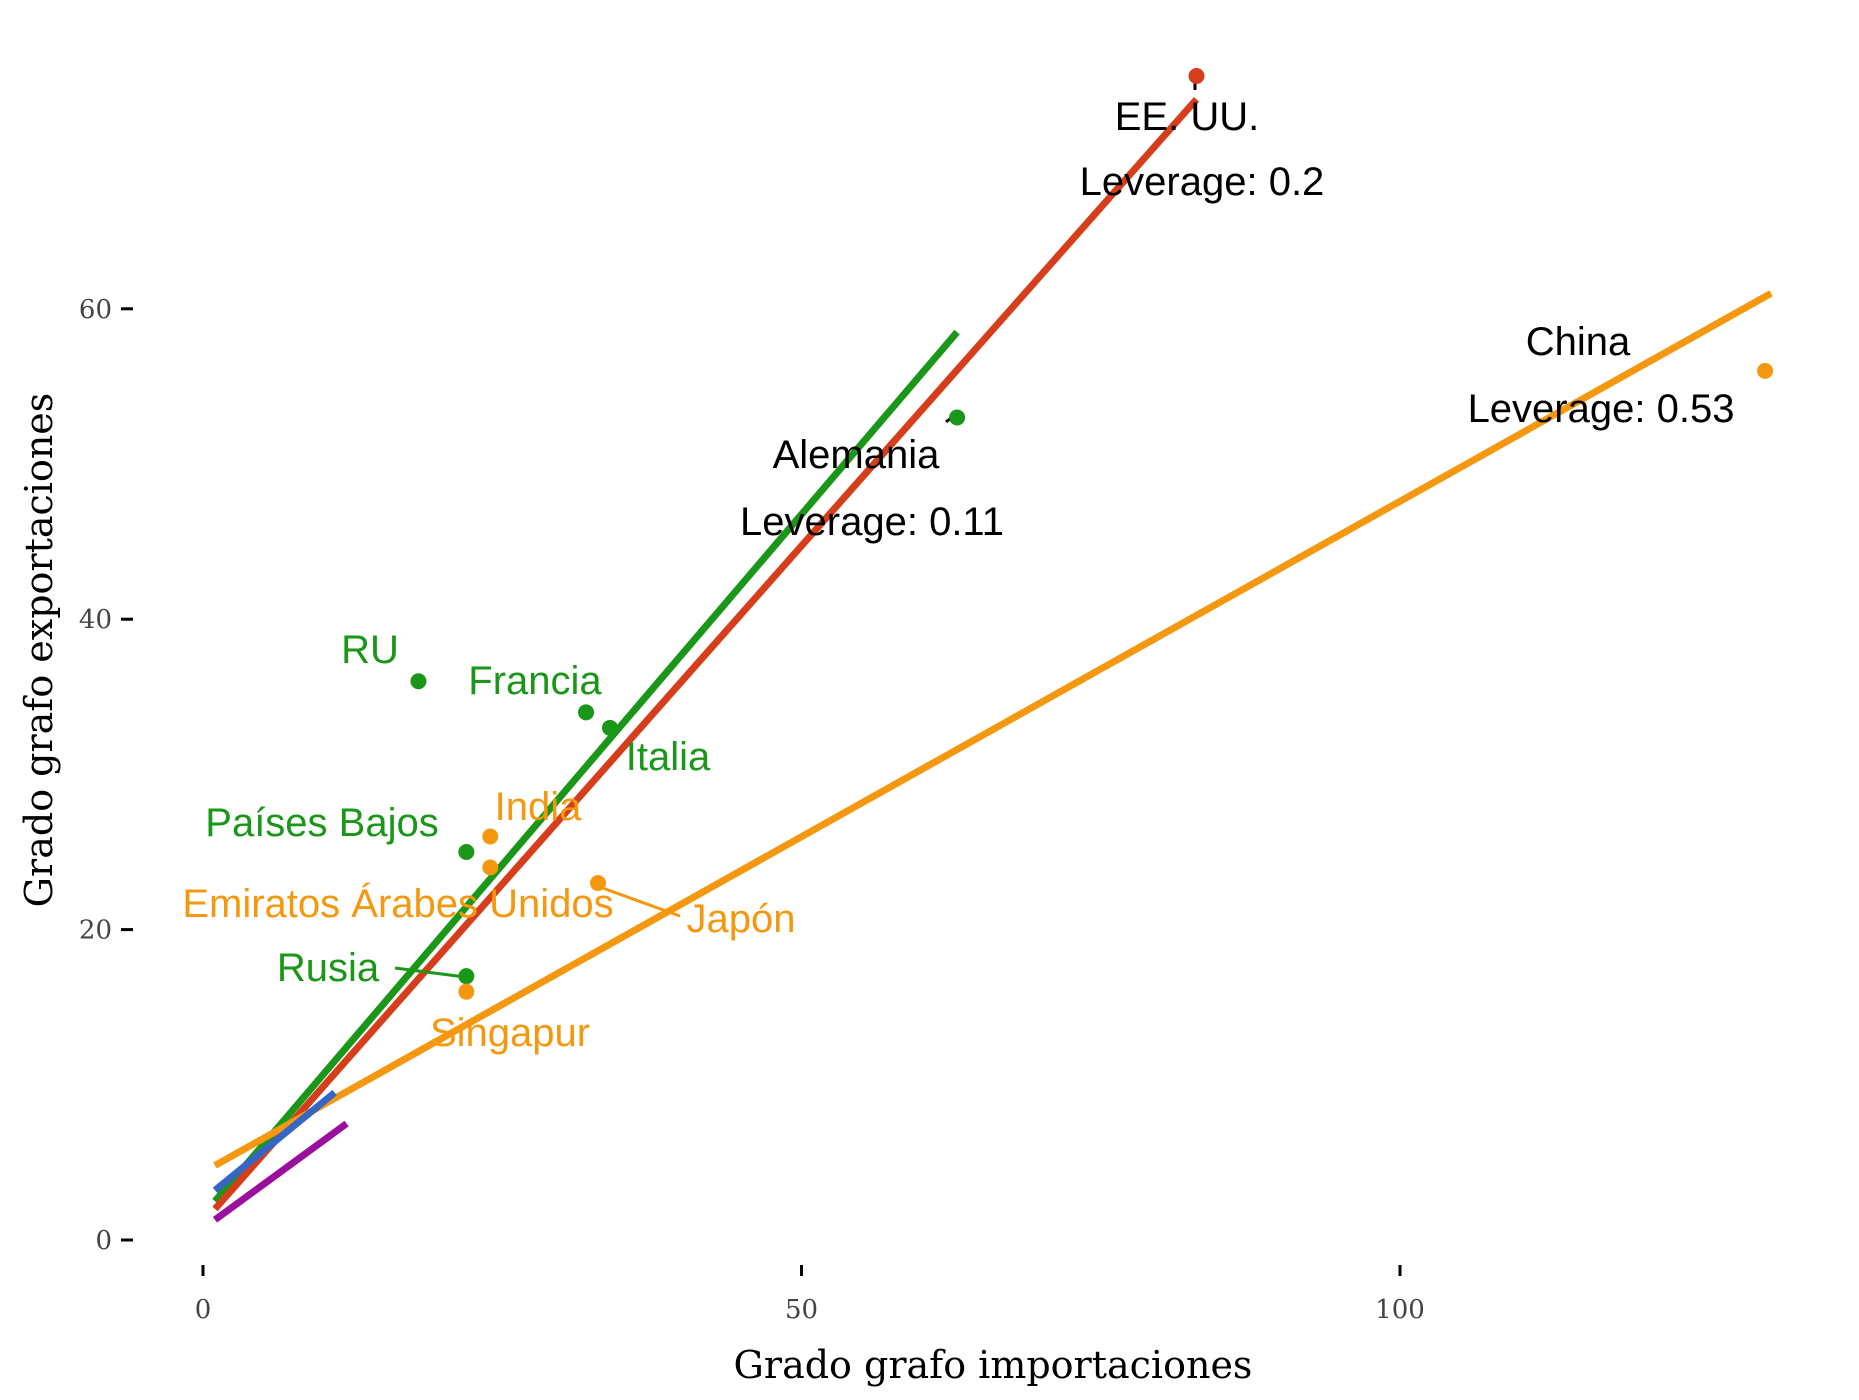 The image size is (1859, 1400). I want to click on y-tick-label: 0, so click(103, 1241).